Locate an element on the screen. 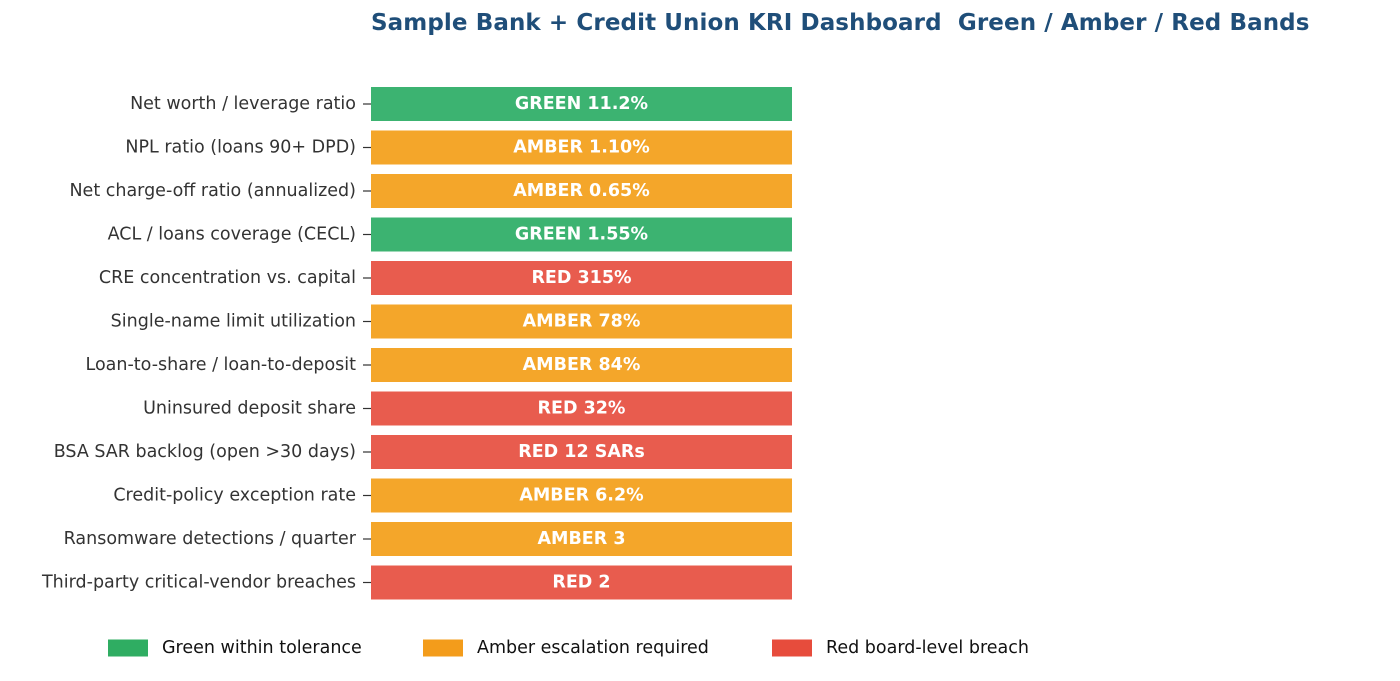  legend-item: Red board-level breach is located at coordinates (900, 648).